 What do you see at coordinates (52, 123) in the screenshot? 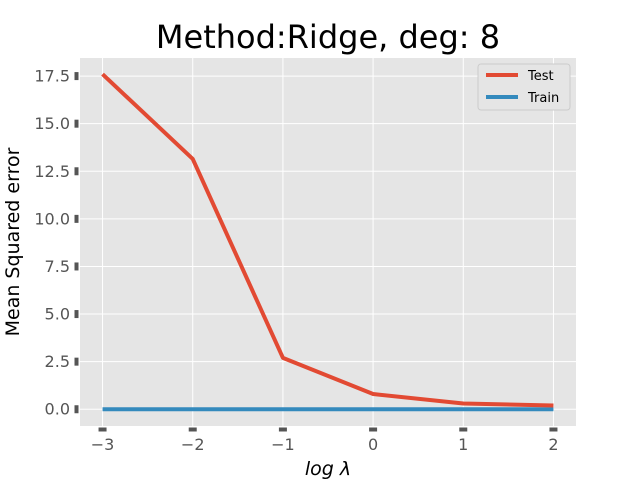
I see `y-tick-label: 15.0` at bounding box center [52, 123].